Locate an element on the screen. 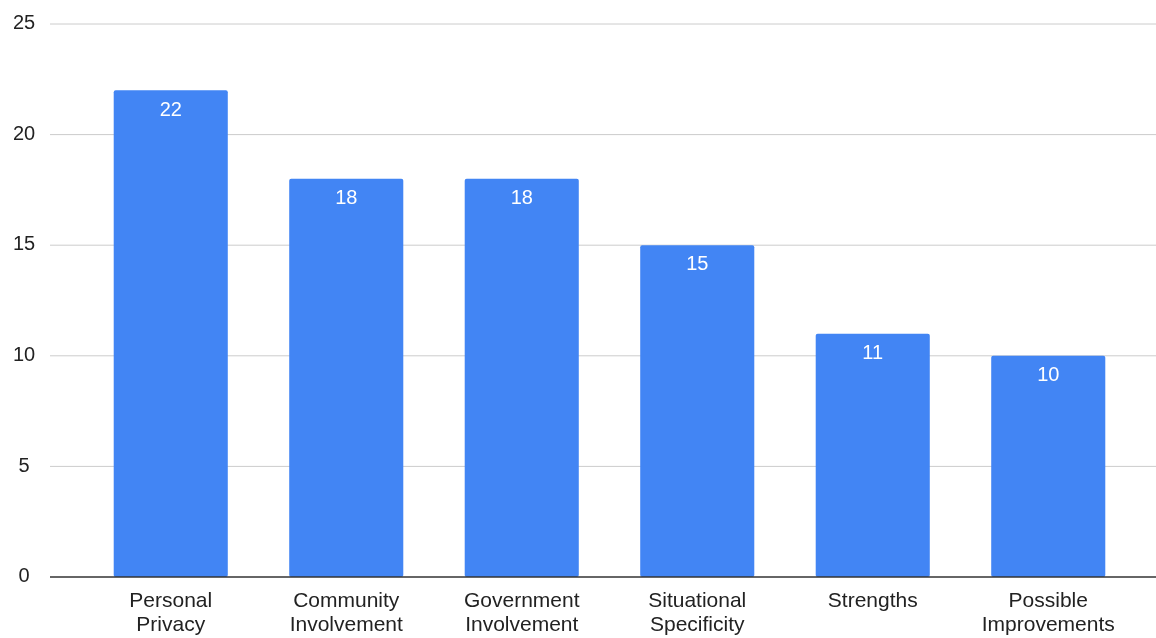  x-tick-label: Personal Privacy is located at coordinates (171, 611).